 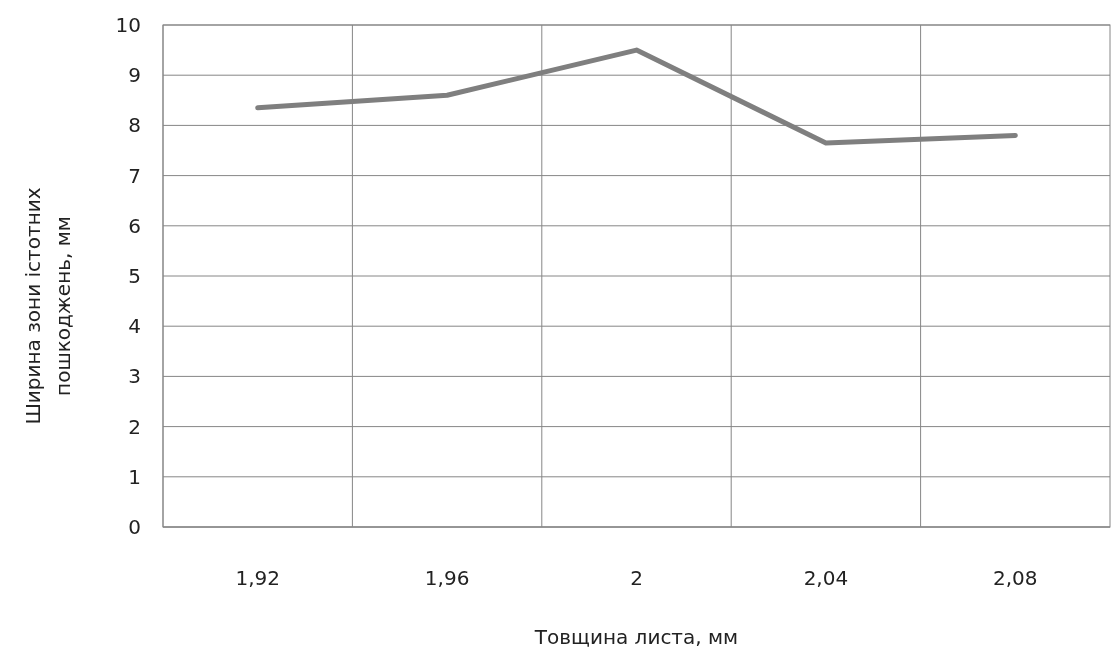 I want to click on y-tick-label: 10, so click(x=128, y=25).